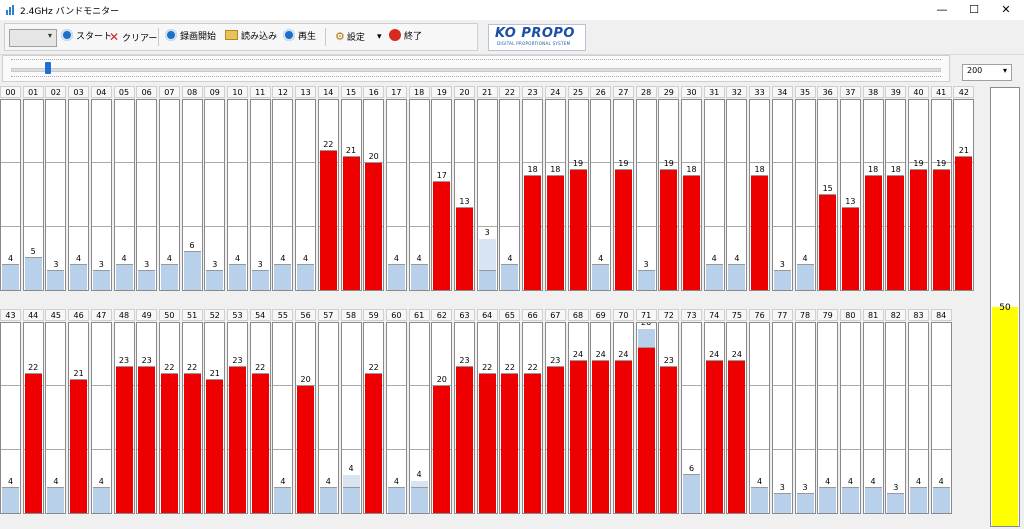  Describe the element at coordinates (147, 195) in the screenshot. I see `channel-meter: 3` at that location.